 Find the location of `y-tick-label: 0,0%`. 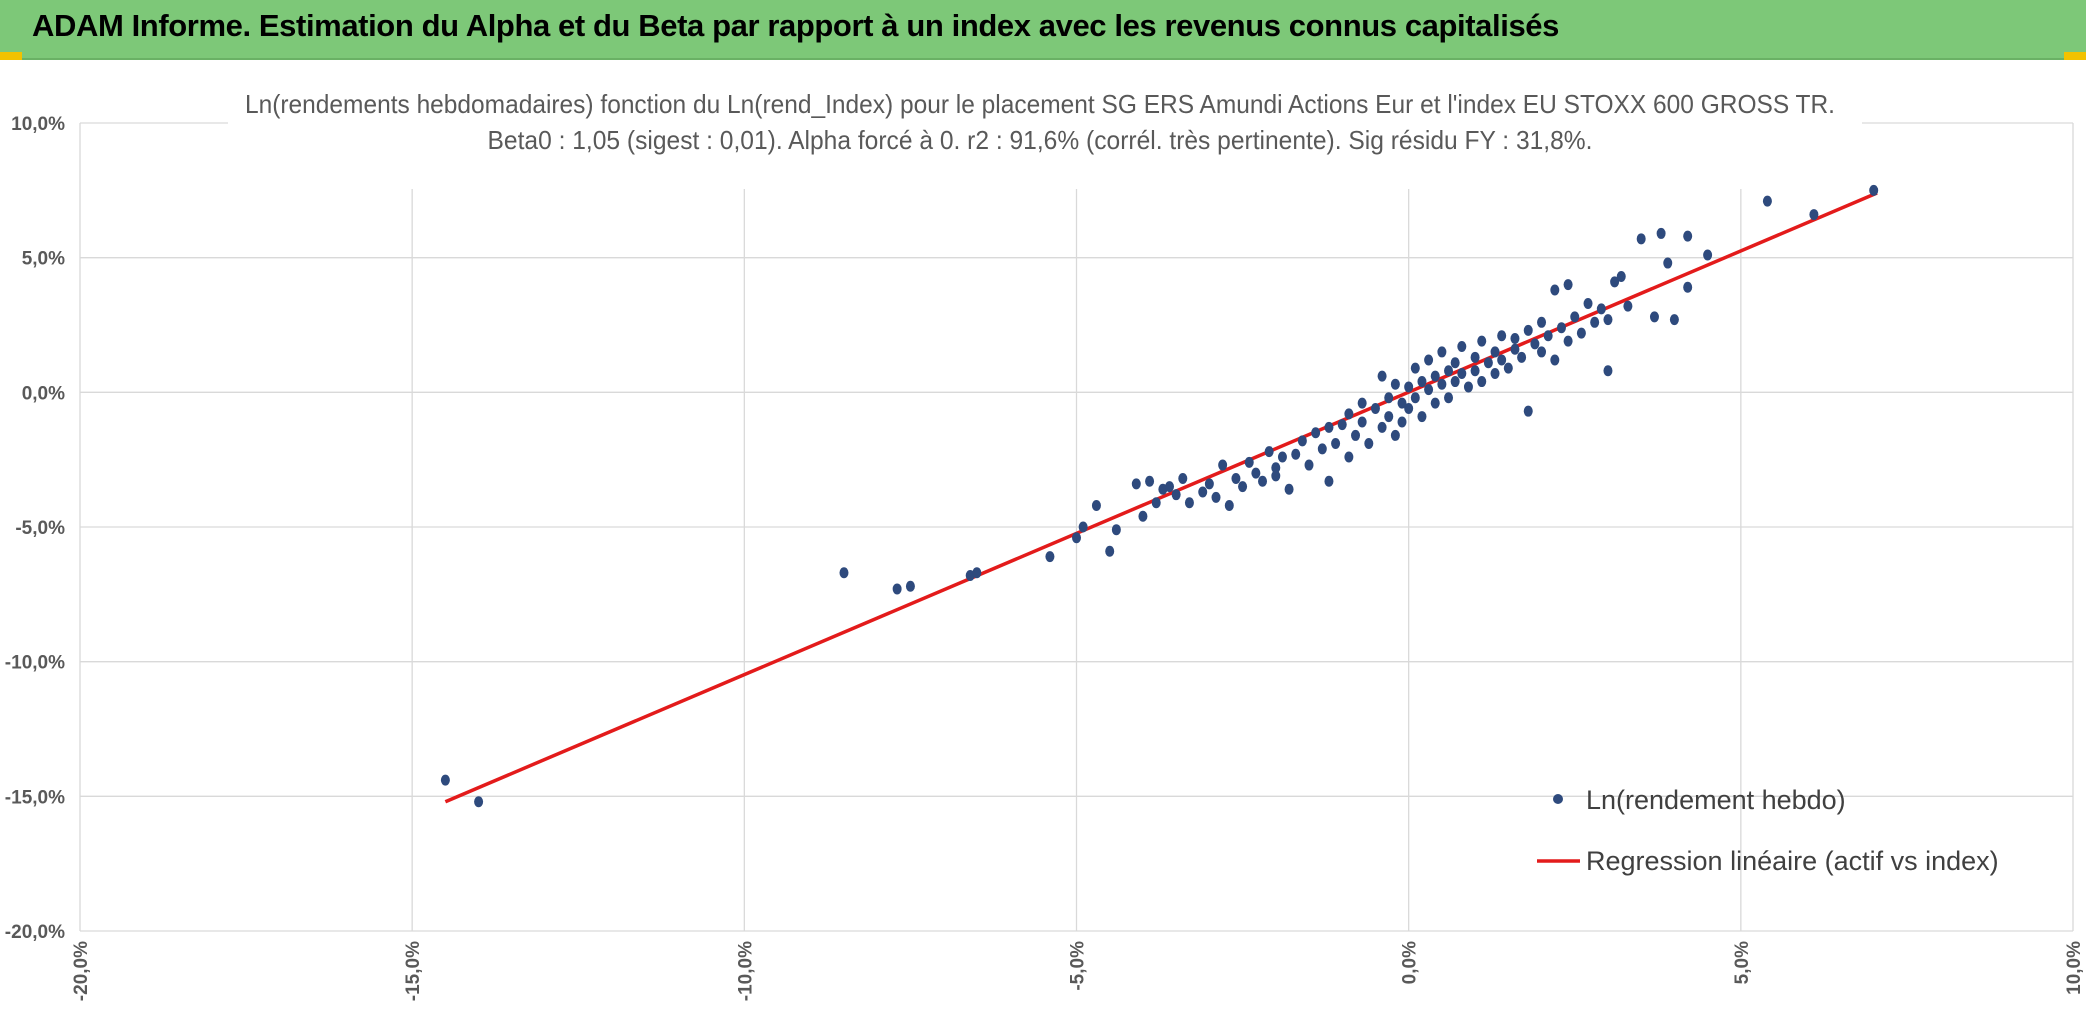

y-tick-label: 0,0% is located at coordinates (43, 393).